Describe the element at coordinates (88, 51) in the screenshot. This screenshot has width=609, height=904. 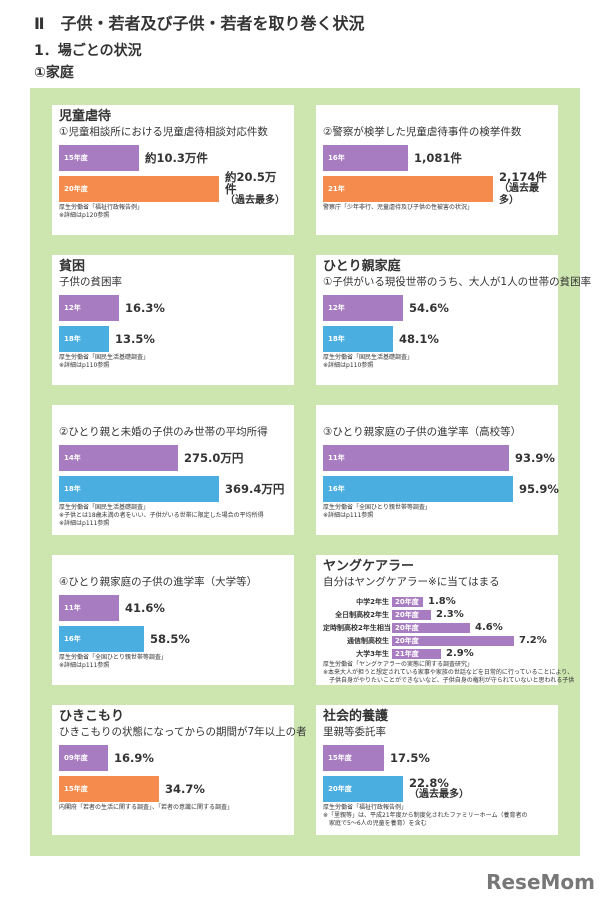
I see `subheading: 1．場ごとの状況` at that location.